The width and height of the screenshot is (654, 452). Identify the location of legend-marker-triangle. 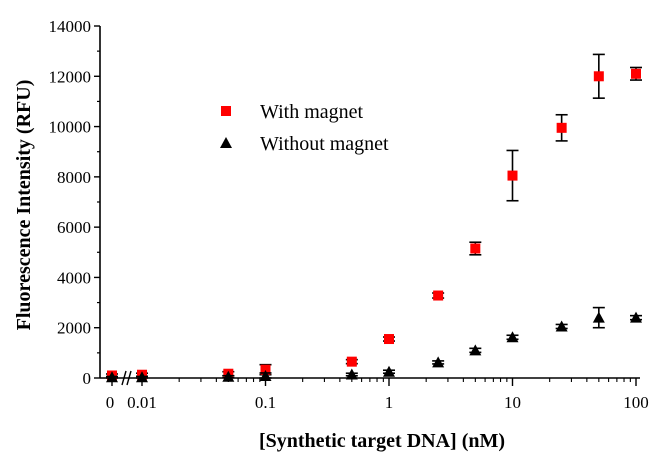
(226, 142).